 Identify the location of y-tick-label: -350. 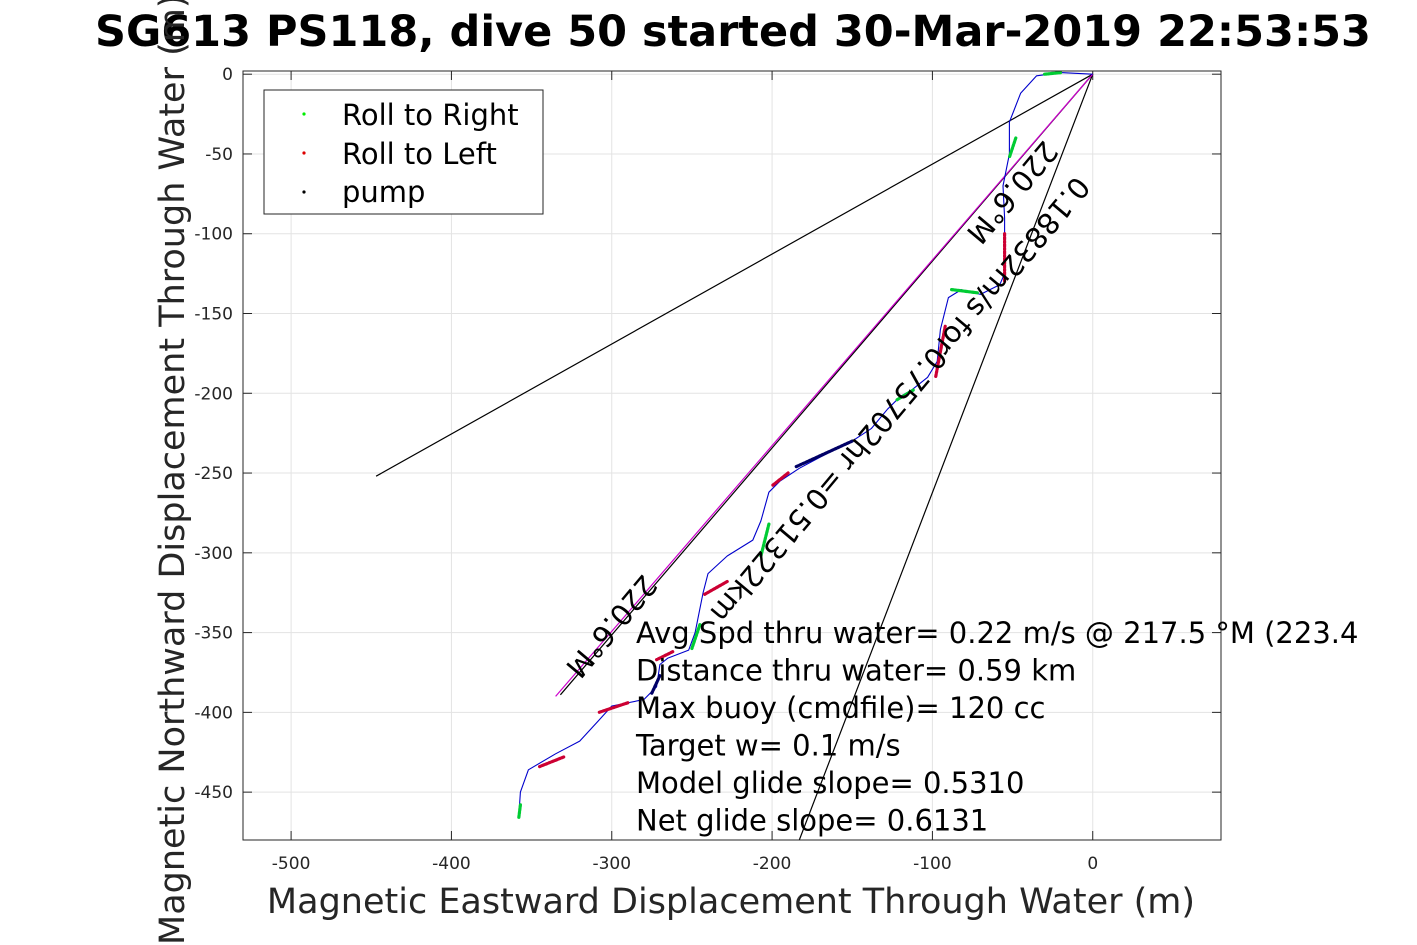
(213, 634).